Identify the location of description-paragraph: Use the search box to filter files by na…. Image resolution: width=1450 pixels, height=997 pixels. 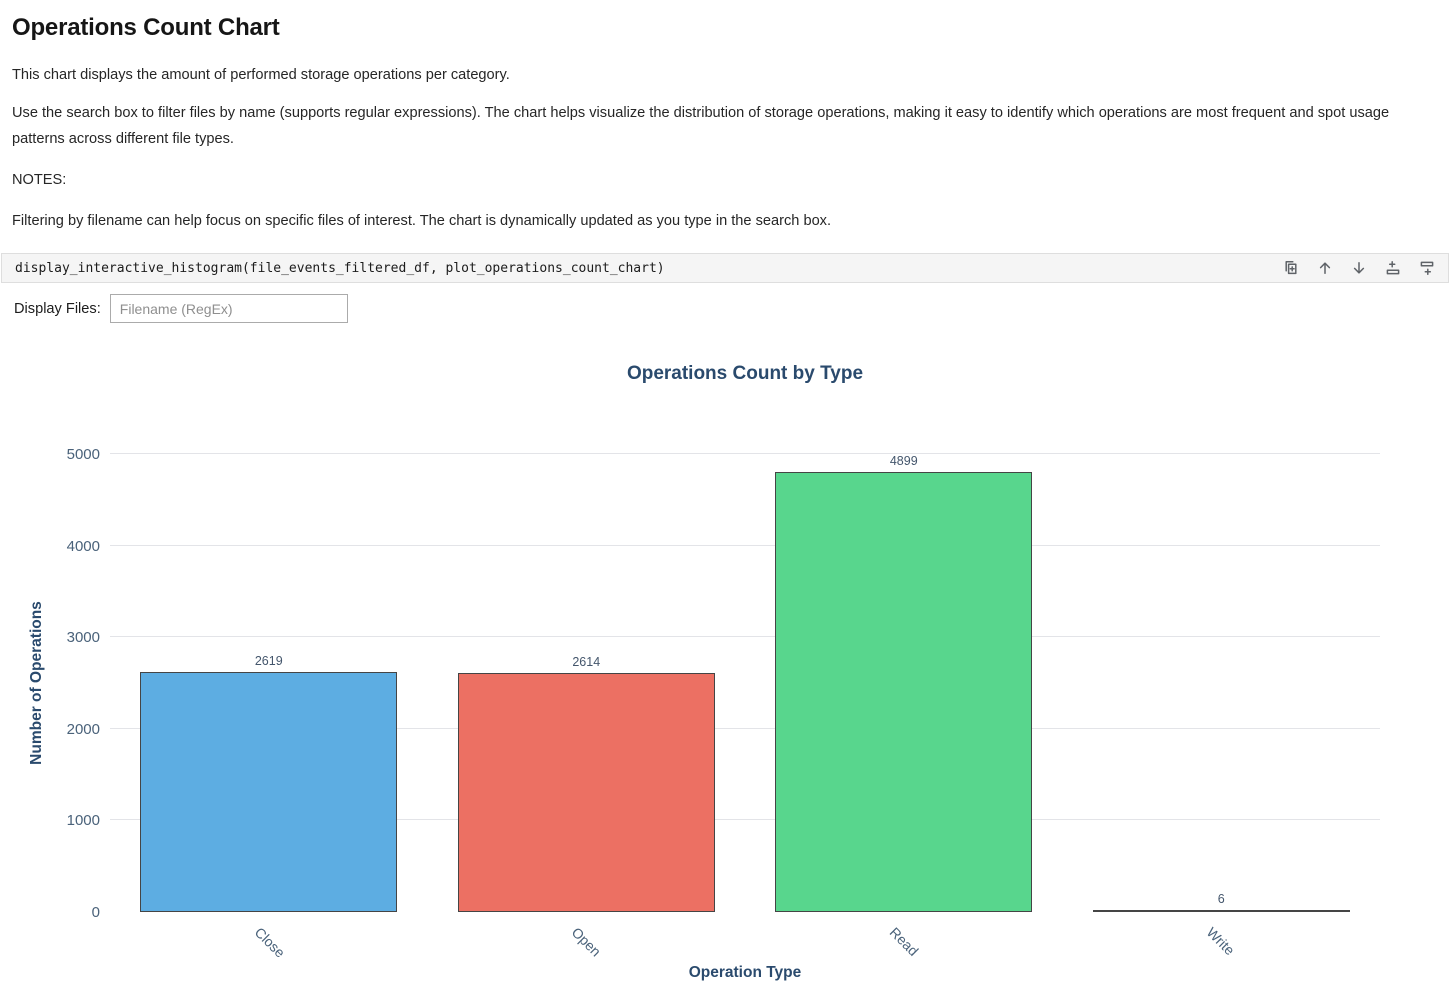
(701, 126).